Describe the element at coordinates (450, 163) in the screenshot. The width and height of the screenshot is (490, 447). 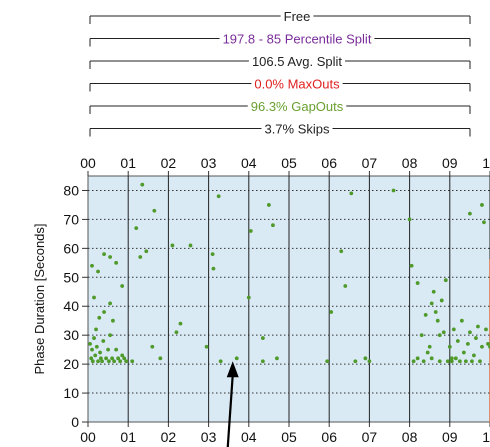
I see `x-tick-label-top: 09` at that location.